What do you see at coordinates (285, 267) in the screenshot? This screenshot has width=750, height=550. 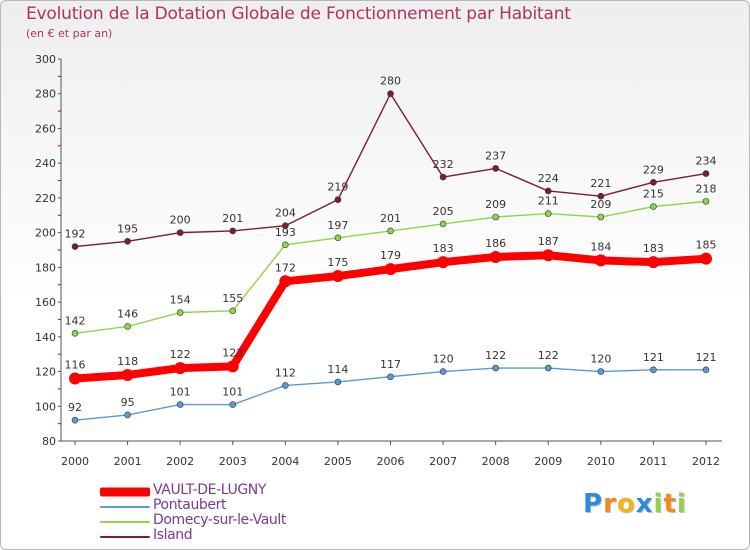 I see `data-label: 172` at bounding box center [285, 267].